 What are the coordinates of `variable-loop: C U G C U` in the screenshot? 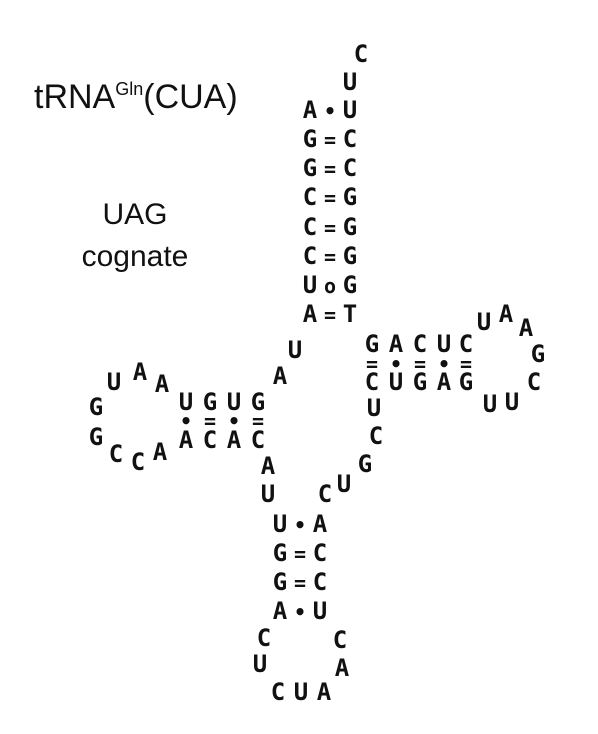 It's located at (350, 451).